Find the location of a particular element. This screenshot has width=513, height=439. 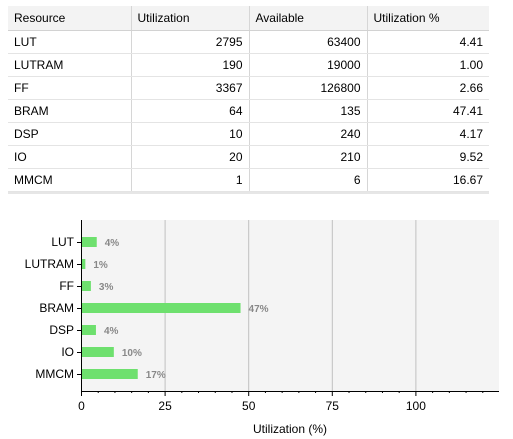

x-tick-label: 25 is located at coordinates (165, 406).